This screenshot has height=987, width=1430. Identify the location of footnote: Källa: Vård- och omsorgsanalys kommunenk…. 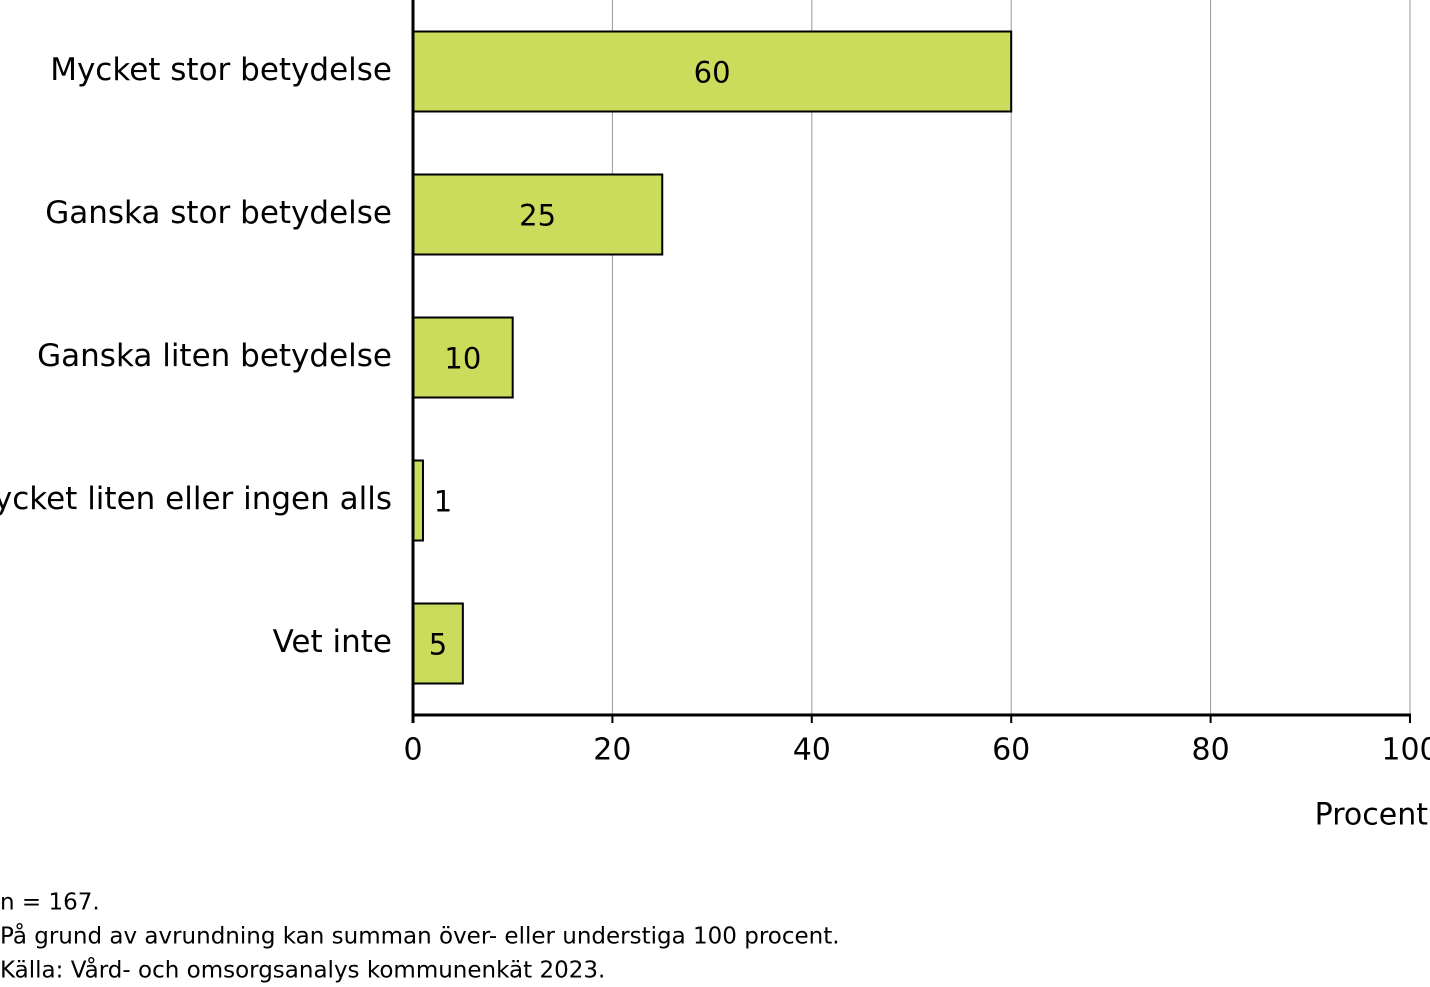
(302, 970).